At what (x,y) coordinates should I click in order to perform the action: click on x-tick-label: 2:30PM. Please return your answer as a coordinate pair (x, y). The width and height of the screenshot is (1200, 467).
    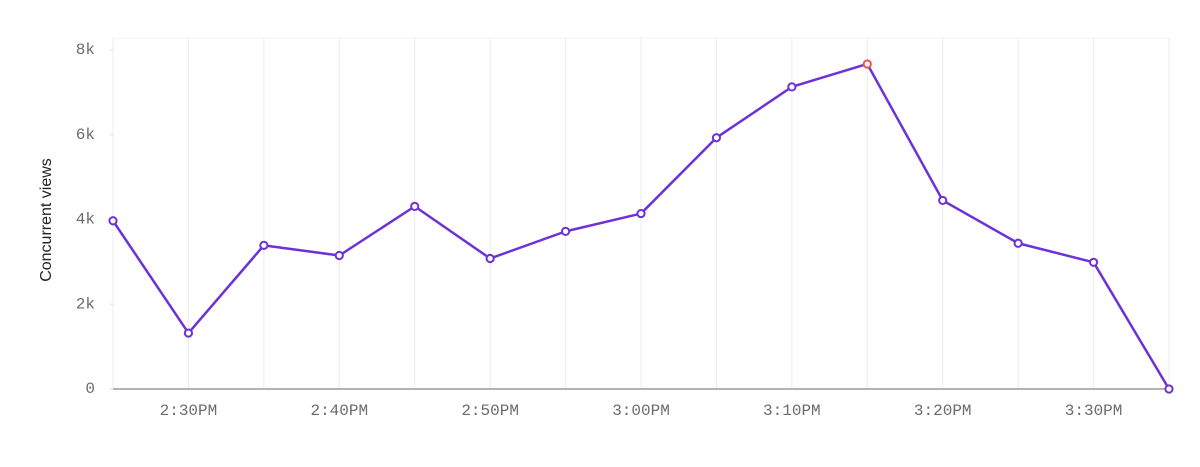
    Looking at the image, I should click on (189, 411).